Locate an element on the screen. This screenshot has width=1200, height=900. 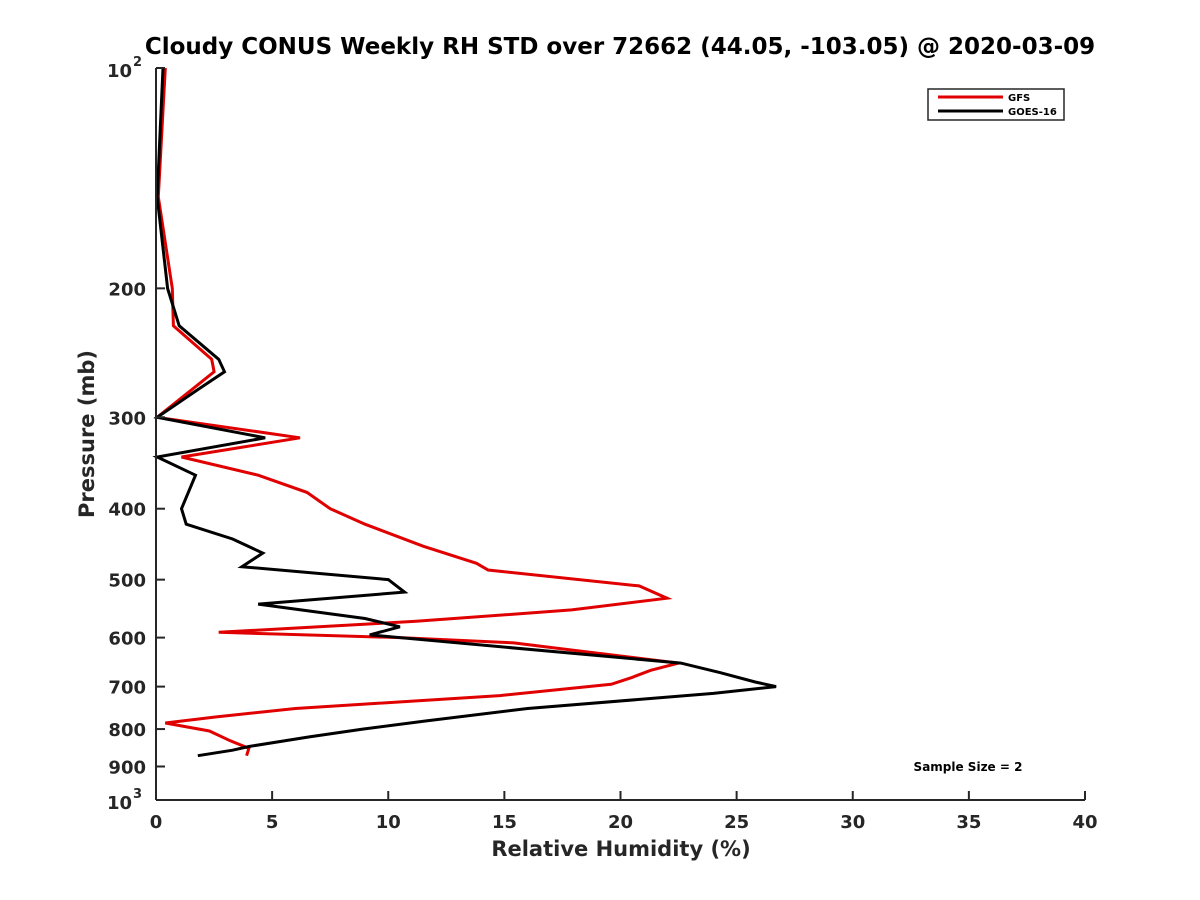
y-tick-label: 600 is located at coordinates (127, 639).